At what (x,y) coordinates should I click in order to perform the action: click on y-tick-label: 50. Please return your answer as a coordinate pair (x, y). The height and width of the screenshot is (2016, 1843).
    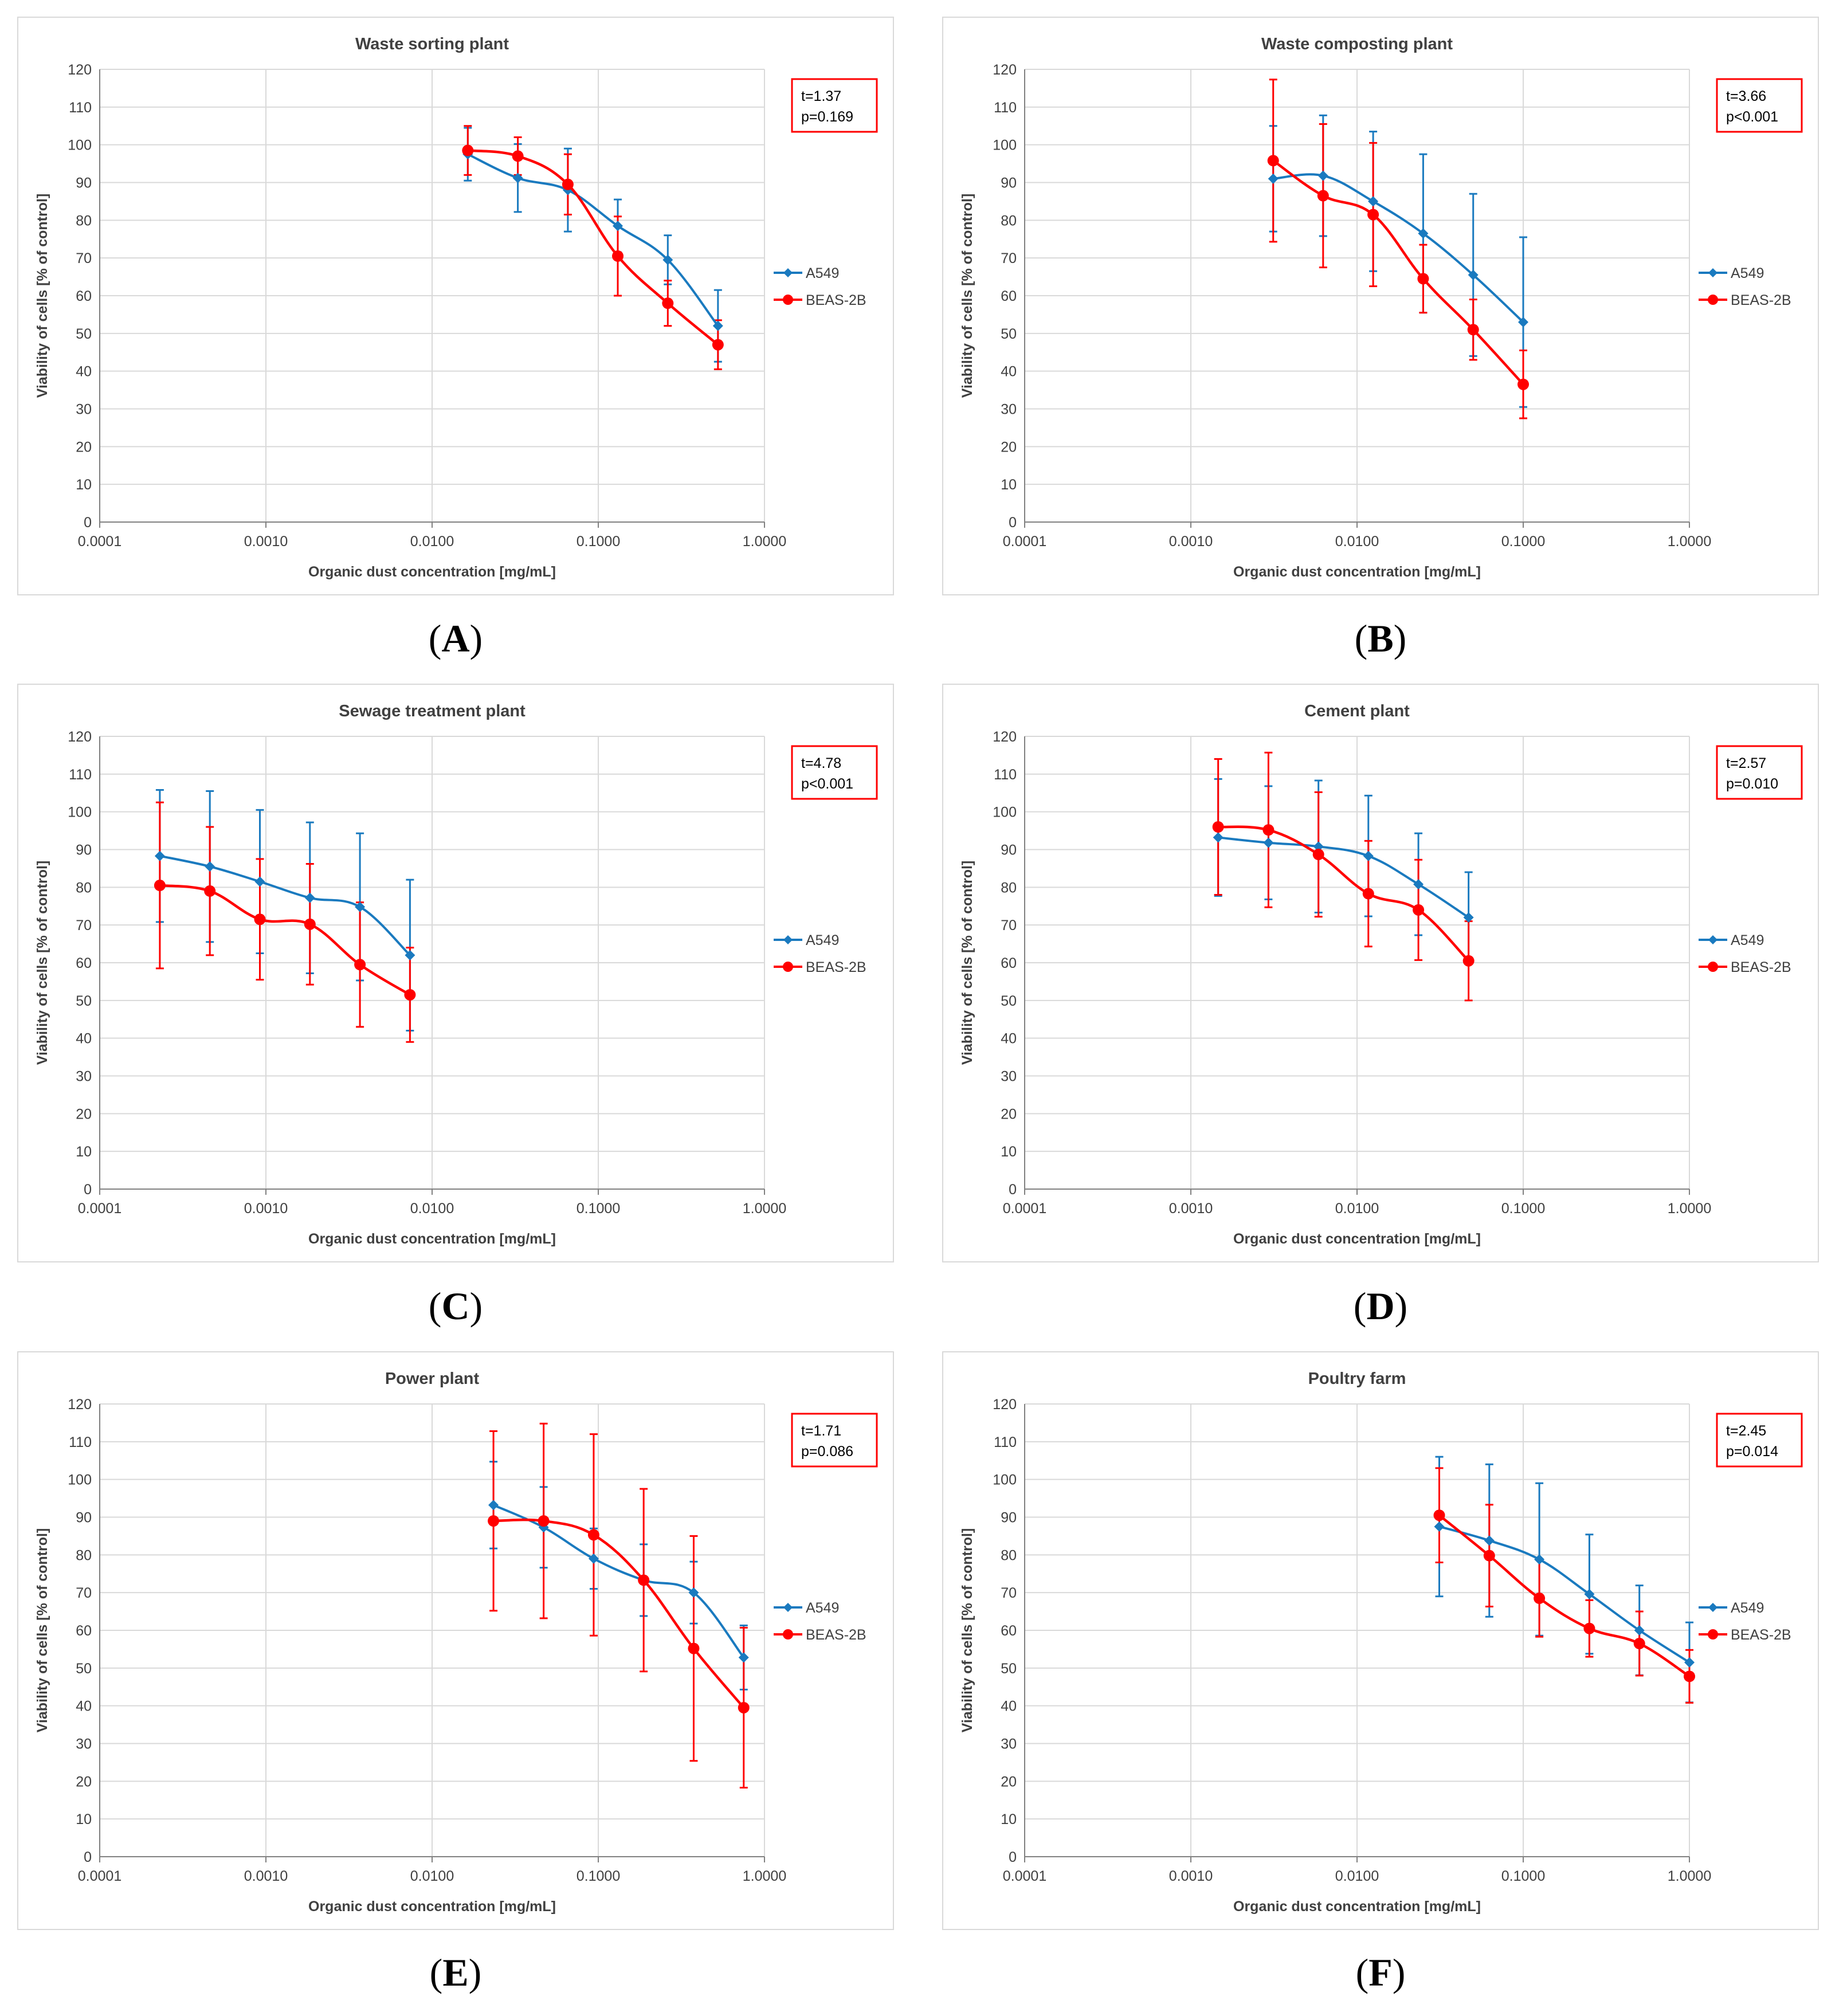
    Looking at the image, I should click on (1009, 1001).